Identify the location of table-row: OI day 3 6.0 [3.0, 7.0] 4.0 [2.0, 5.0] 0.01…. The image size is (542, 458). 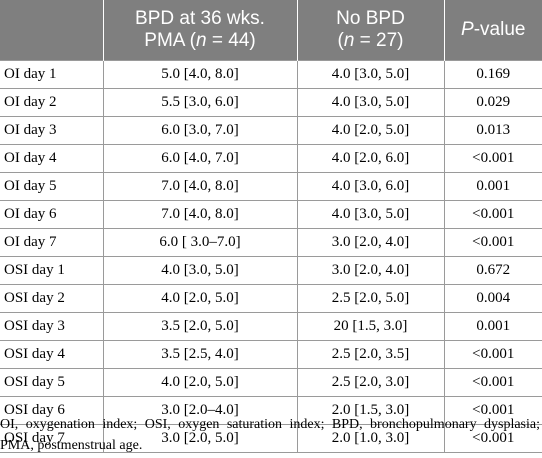
(271, 130).